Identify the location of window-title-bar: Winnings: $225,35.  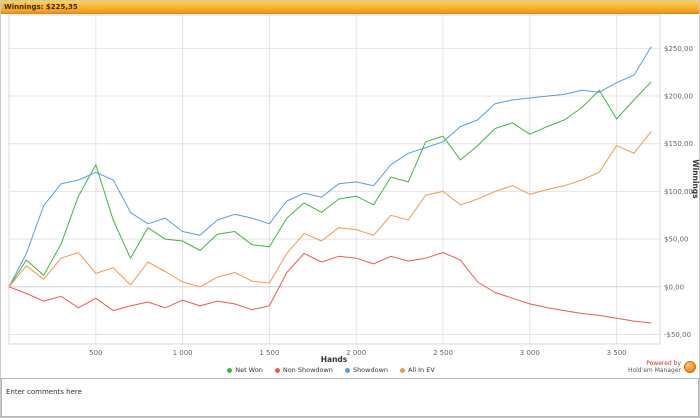
(350, 7).